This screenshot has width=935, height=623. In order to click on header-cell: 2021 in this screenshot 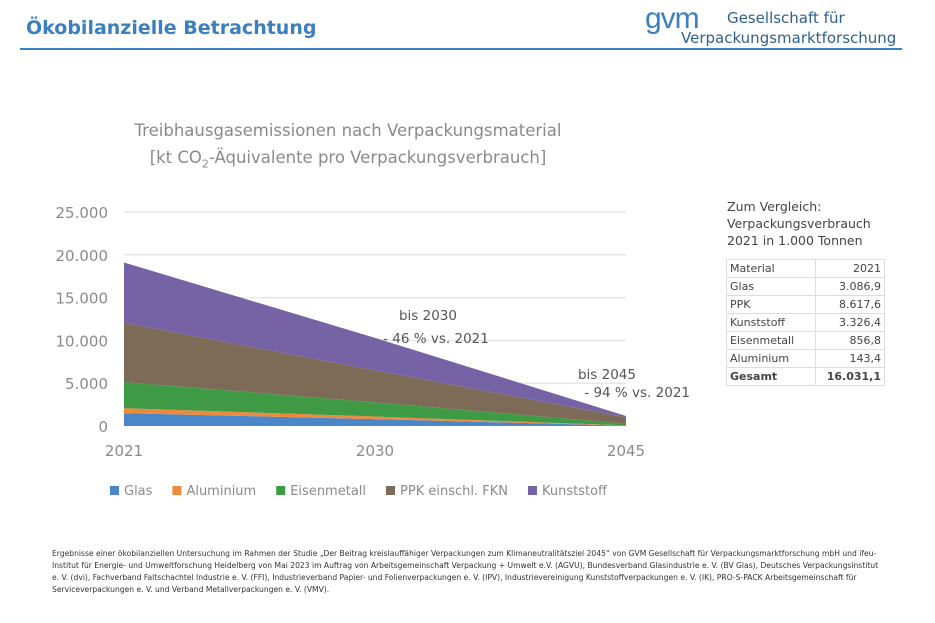, I will do `click(850, 268)`.